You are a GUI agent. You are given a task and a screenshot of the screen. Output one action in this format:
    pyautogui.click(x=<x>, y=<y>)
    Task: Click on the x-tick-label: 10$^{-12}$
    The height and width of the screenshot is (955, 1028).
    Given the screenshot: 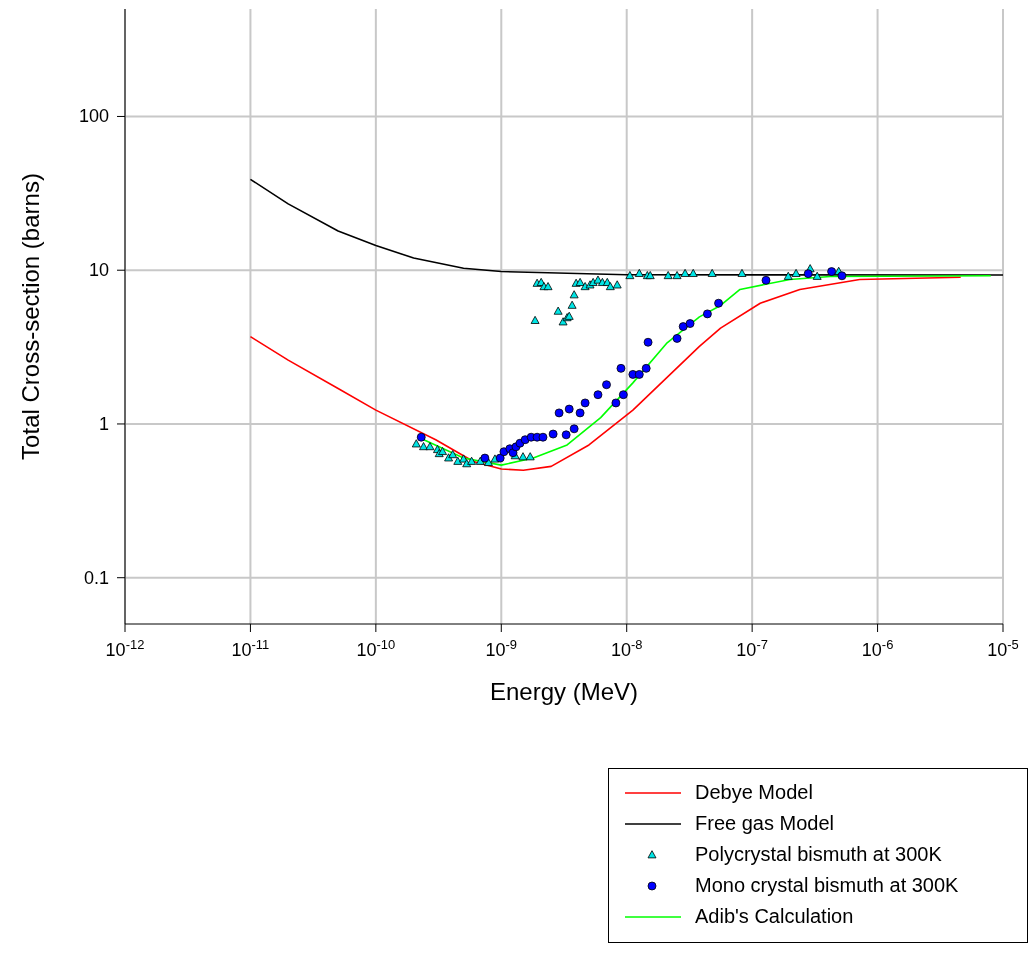 What is the action you would take?
    pyautogui.click(x=125, y=648)
    